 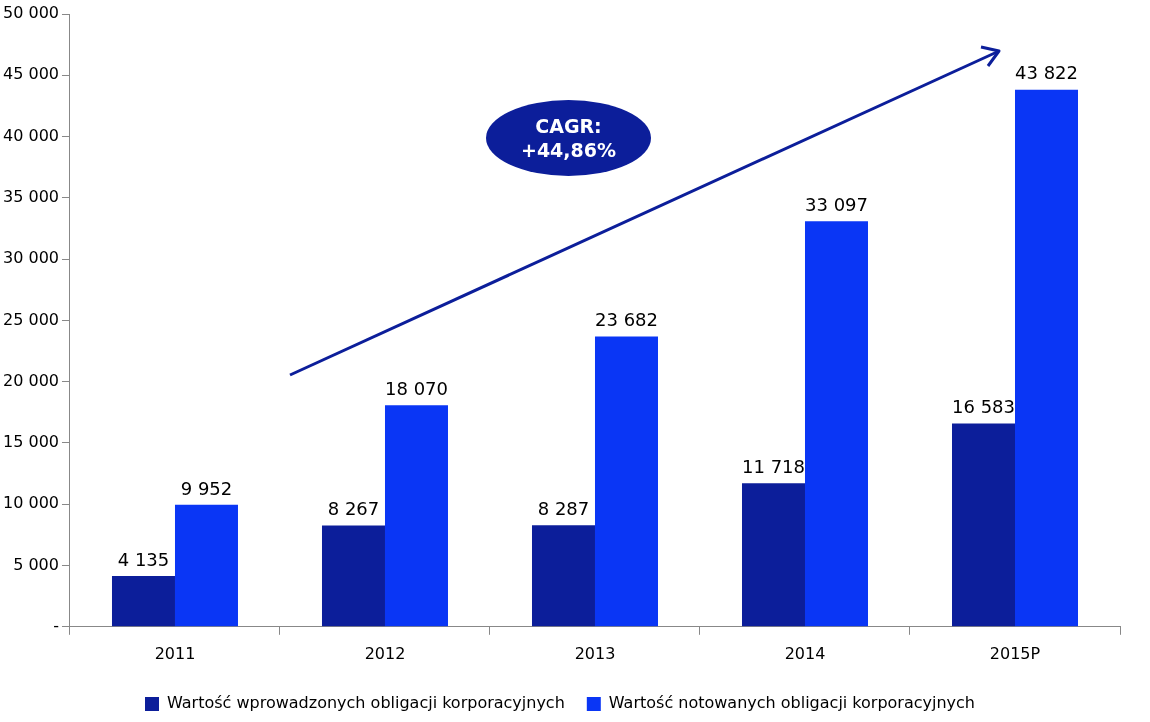 I want to click on y-tick-label: 30 000, so click(x=31, y=258).